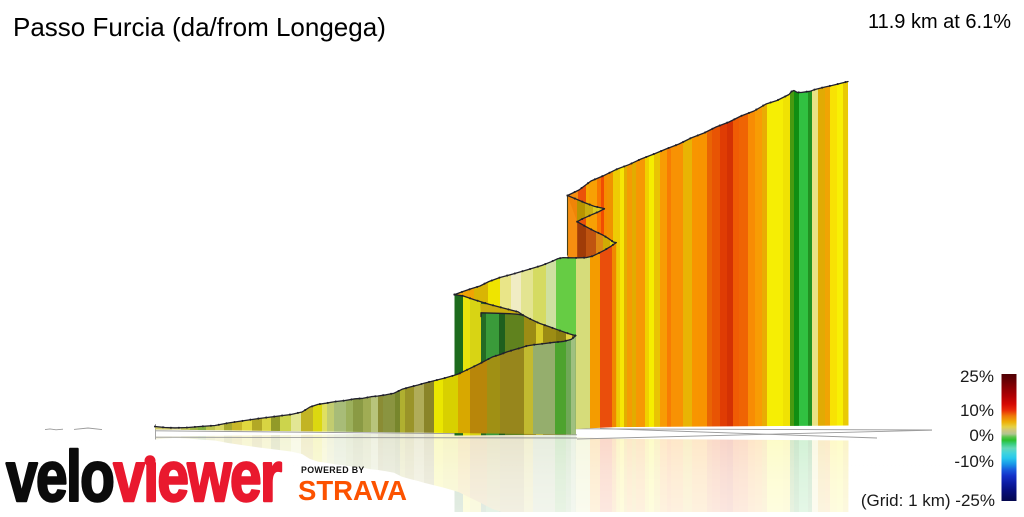 This screenshot has height=517, width=1024. What do you see at coordinates (977, 410) in the screenshot?
I see `svg-text: 10%` at bounding box center [977, 410].